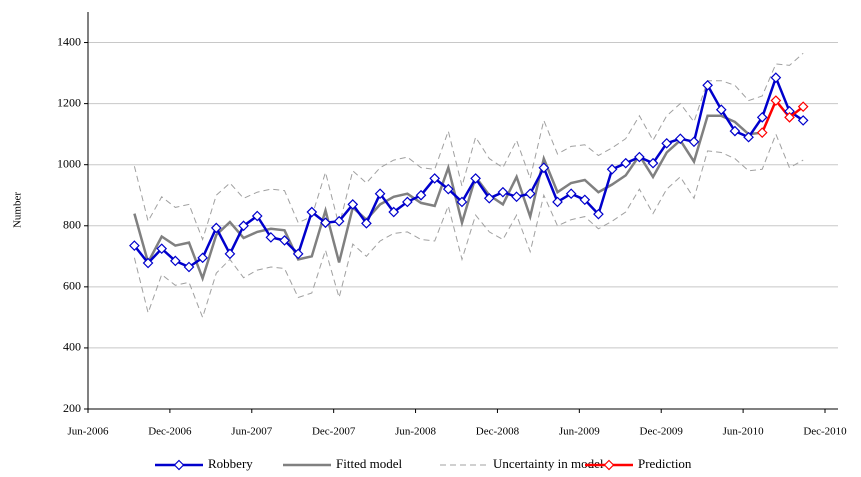 This screenshot has width=861, height=477. Describe the element at coordinates (579, 432) in the screenshot. I see `x-tick-label: Jun-2009` at that location.